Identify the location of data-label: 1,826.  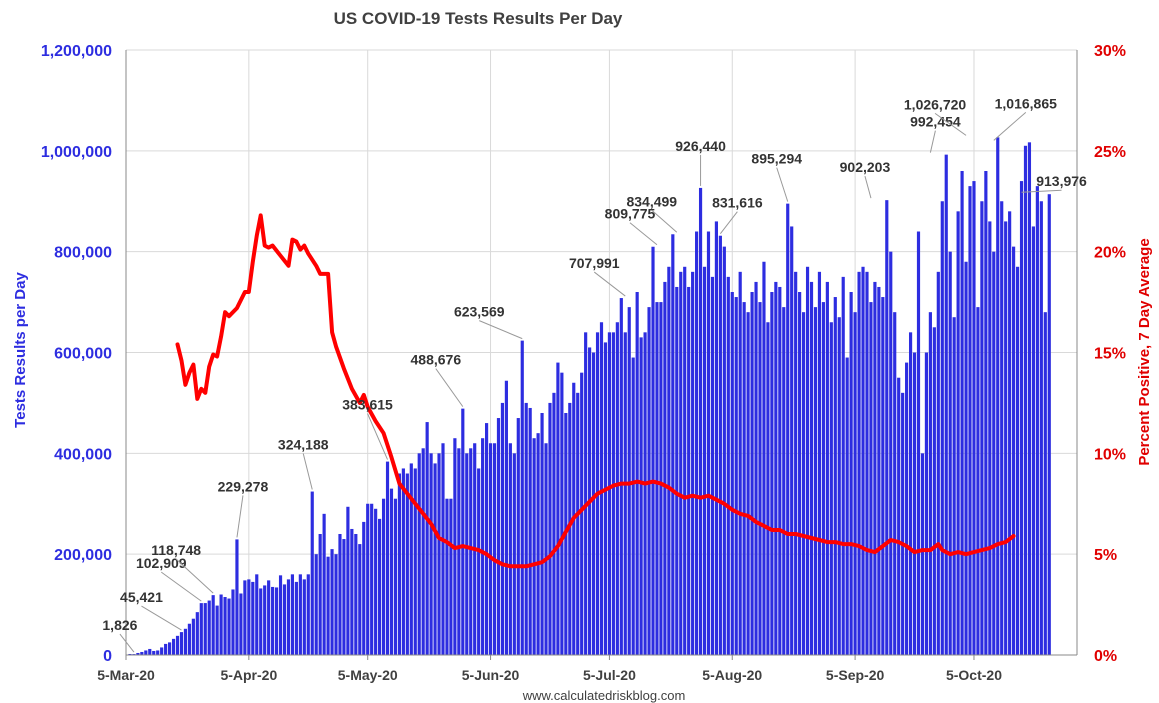
(119, 625).